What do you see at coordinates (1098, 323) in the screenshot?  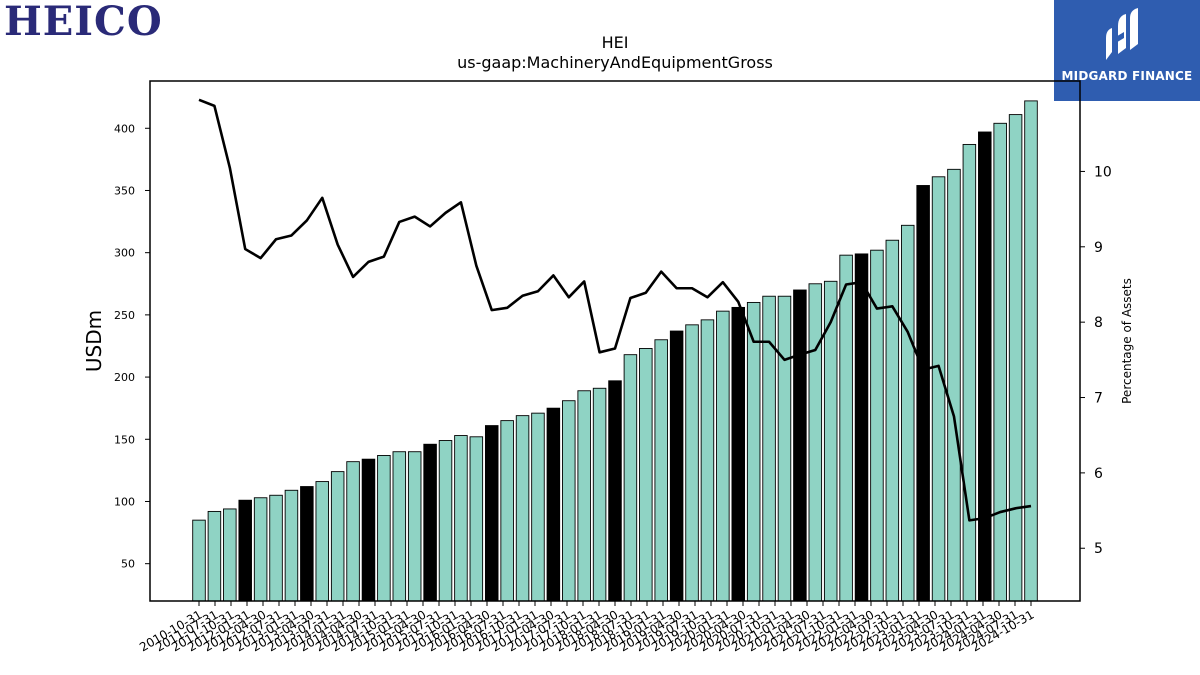 I see `y2-tick-label: 8` at bounding box center [1098, 323].